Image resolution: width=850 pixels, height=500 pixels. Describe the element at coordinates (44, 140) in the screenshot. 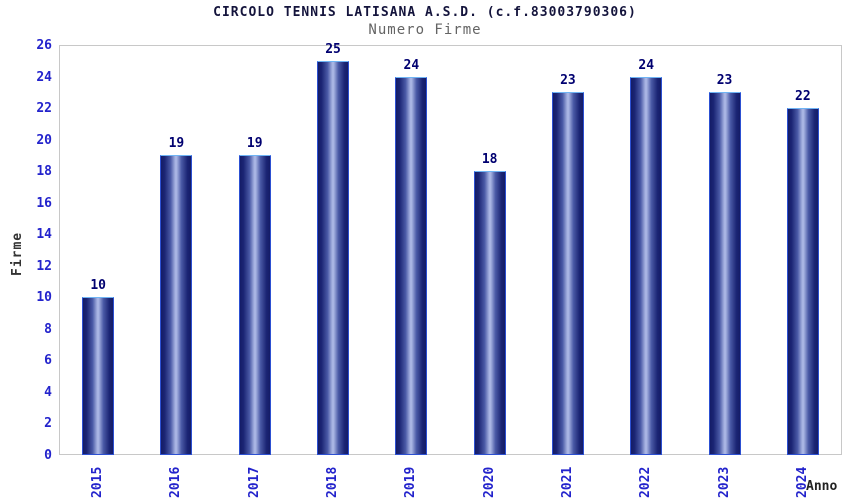

I see `y-tick-label: 20` at that location.